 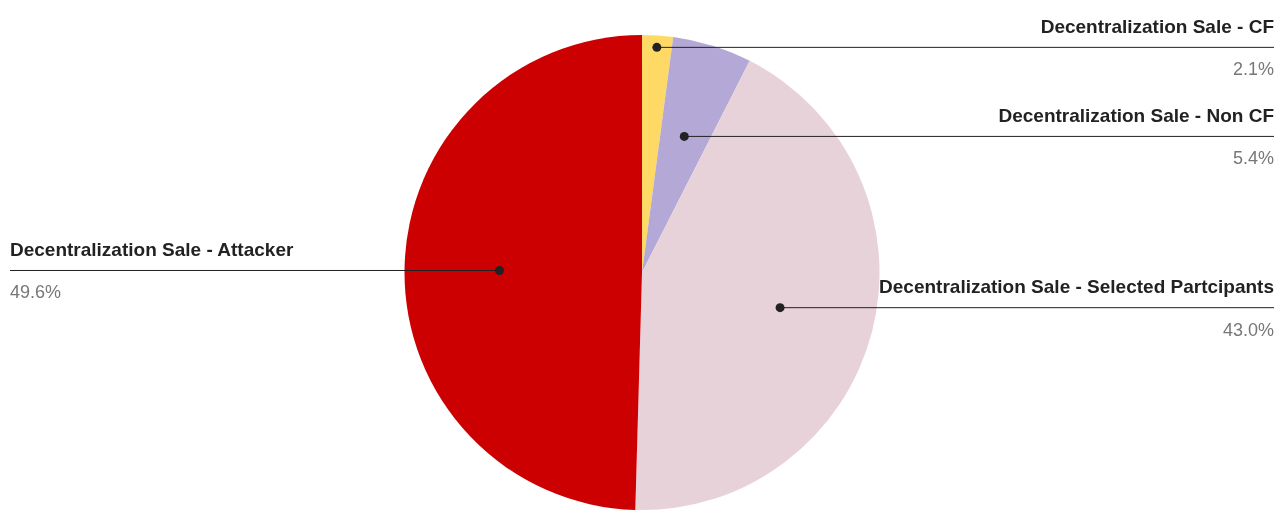 What do you see at coordinates (1076, 287) in the screenshot?
I see `slice-label: Decentralization Sale - Selected Partcipants` at bounding box center [1076, 287].